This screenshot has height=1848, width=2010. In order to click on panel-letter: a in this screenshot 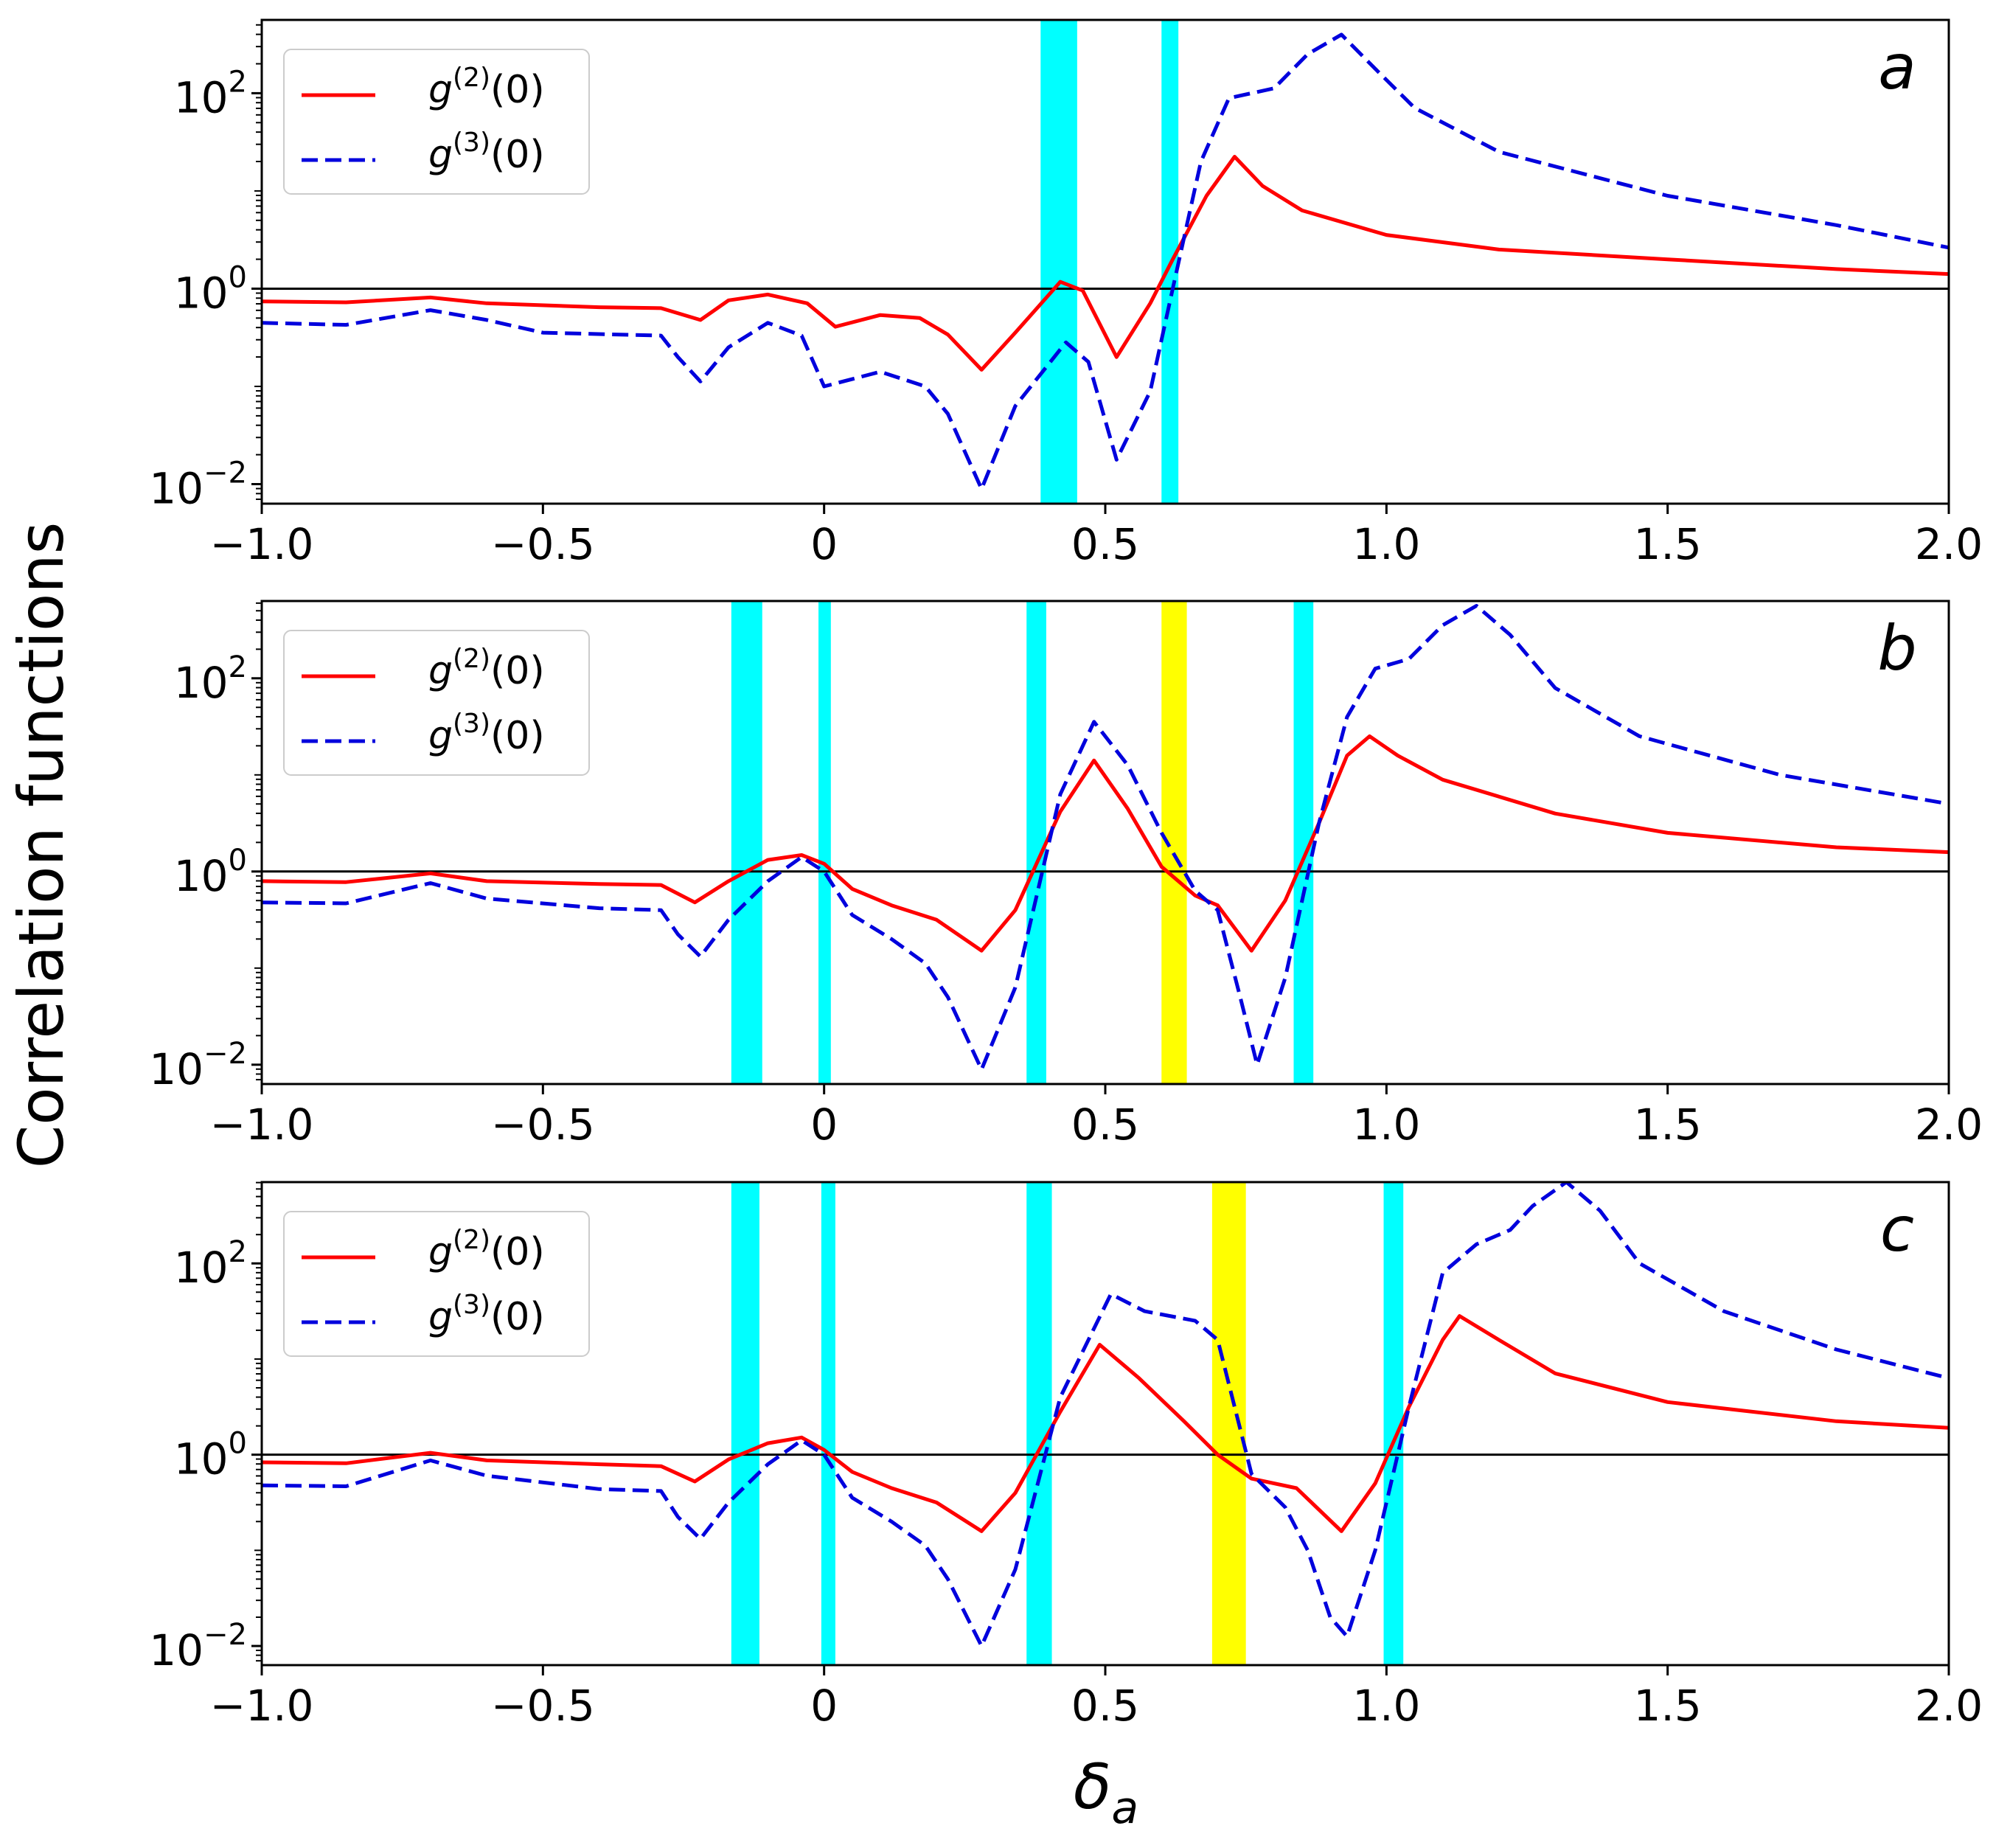, I will do `click(1897, 67)`.